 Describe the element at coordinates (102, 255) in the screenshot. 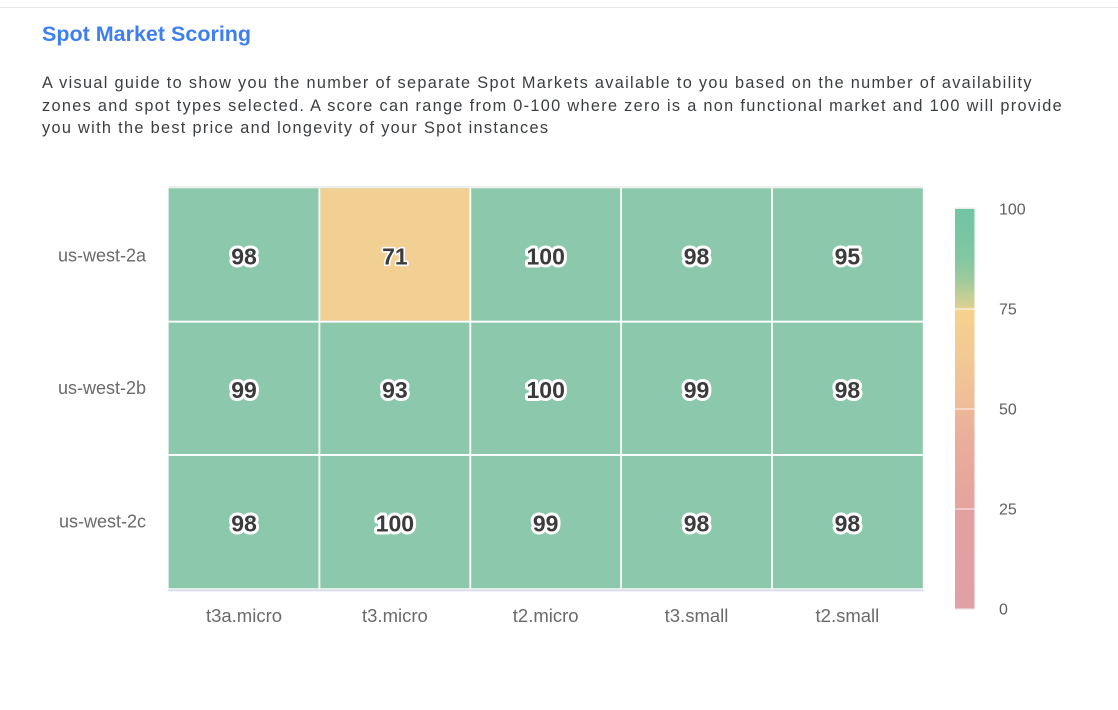

I see `svg-text: us-west-2a` at that location.